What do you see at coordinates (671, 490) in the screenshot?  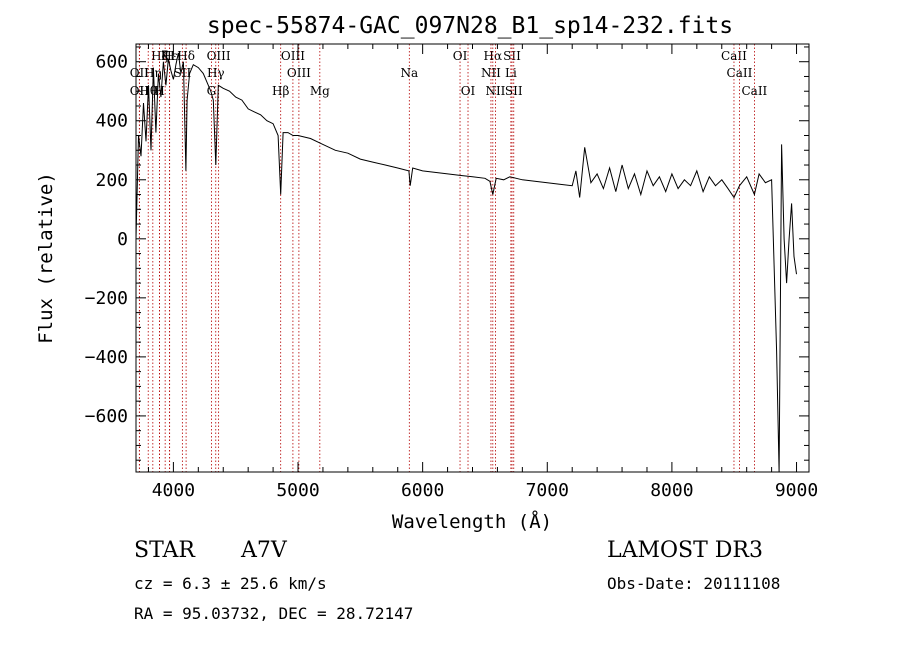 I see `x-tick-label: 8000` at bounding box center [671, 490].